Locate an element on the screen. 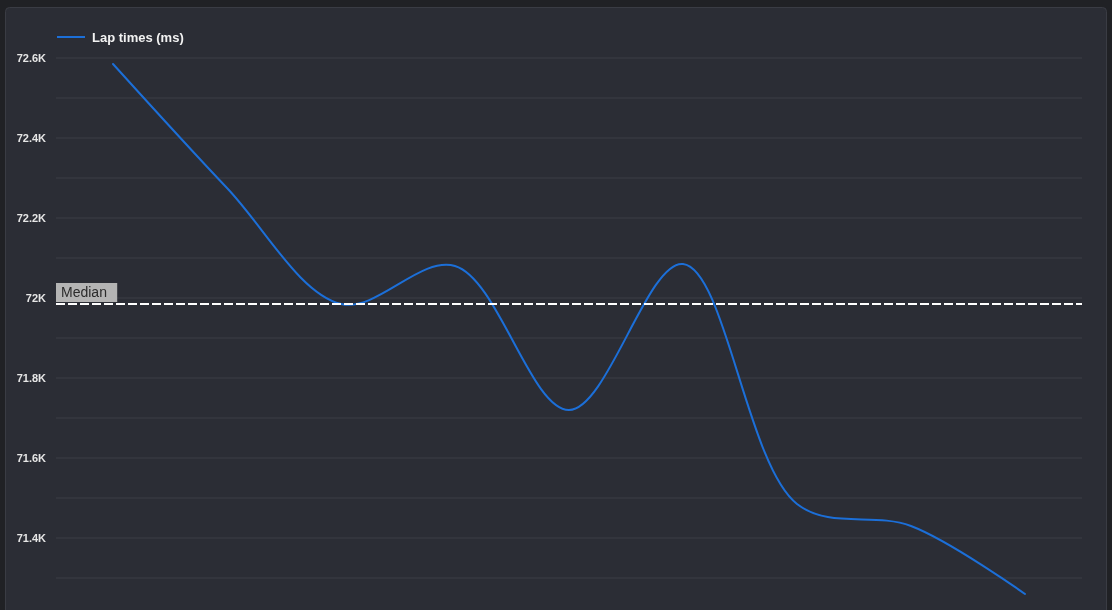  y-tick-label: 72.2K is located at coordinates (31, 217).